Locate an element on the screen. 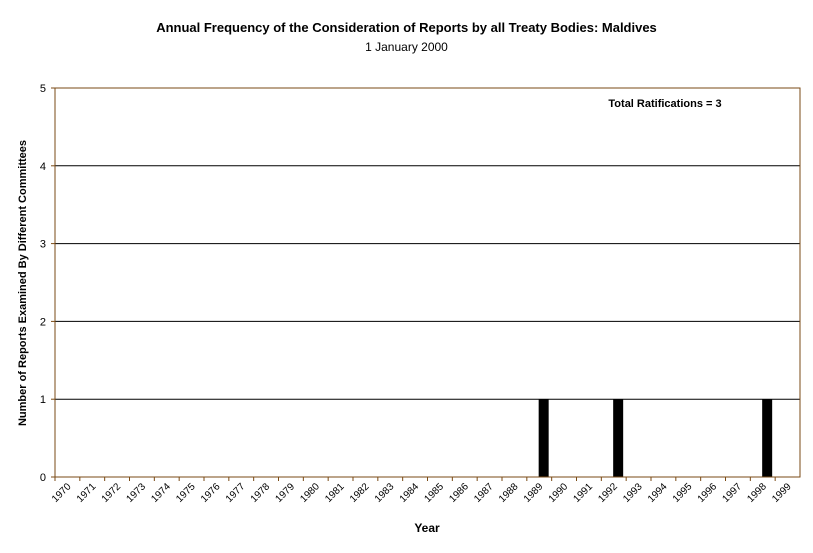 The height and width of the screenshot is (553, 813). x-tick-label: 1990 is located at coordinates (559, 493).